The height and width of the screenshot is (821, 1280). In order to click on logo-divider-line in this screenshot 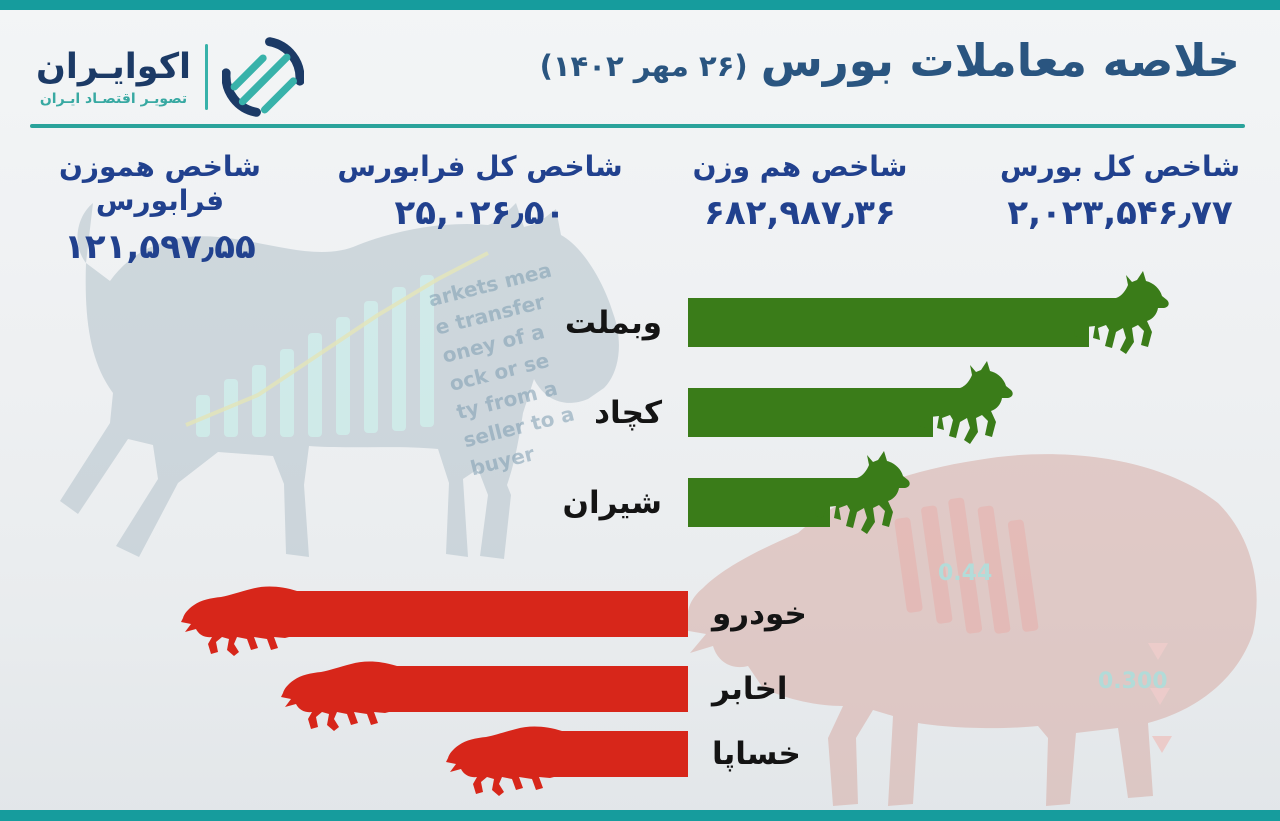, I will do `click(207, 77)`.